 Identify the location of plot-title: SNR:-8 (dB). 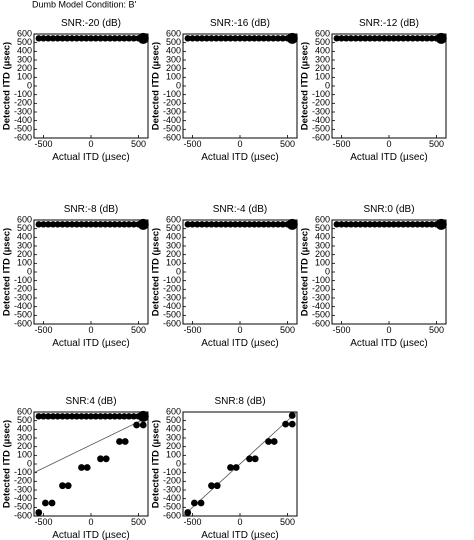
(91, 209).